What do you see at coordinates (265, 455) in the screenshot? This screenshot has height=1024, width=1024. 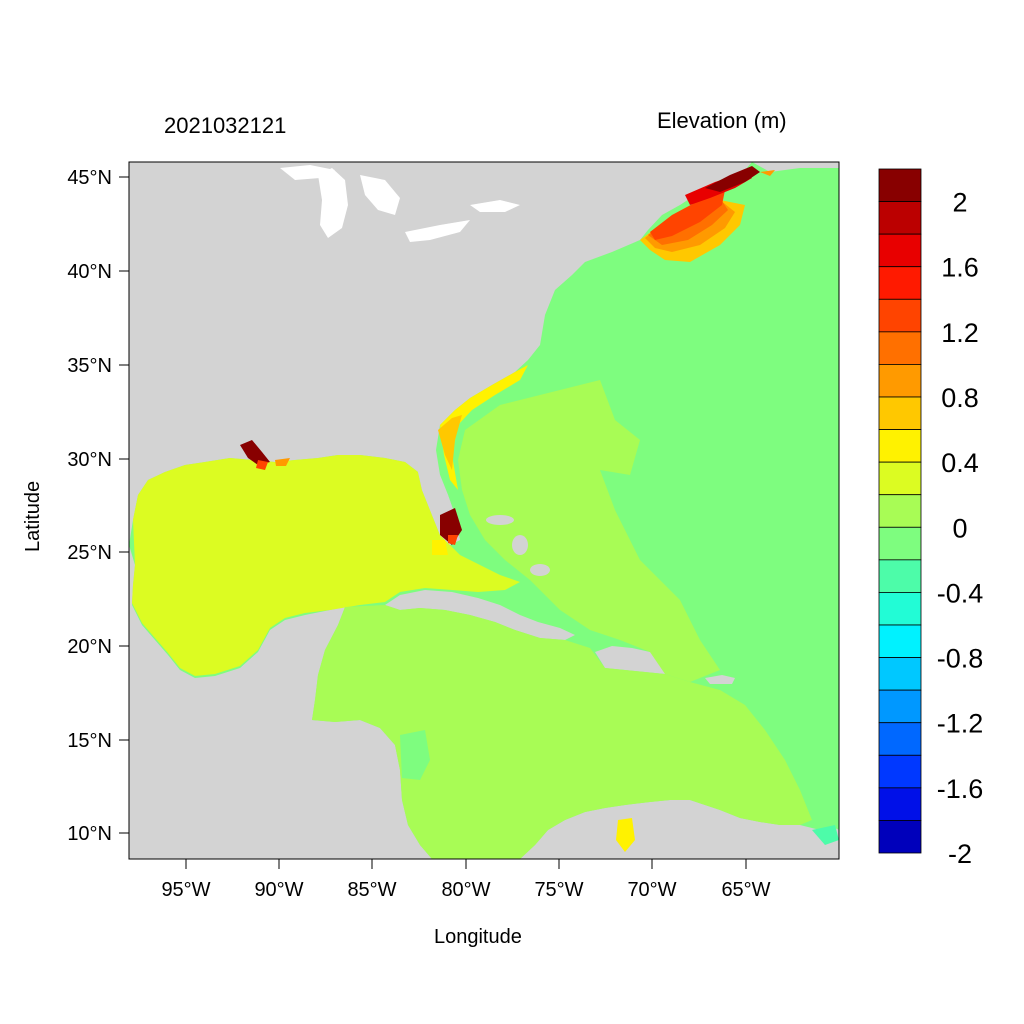 I see `louisiana-surge` at bounding box center [265, 455].